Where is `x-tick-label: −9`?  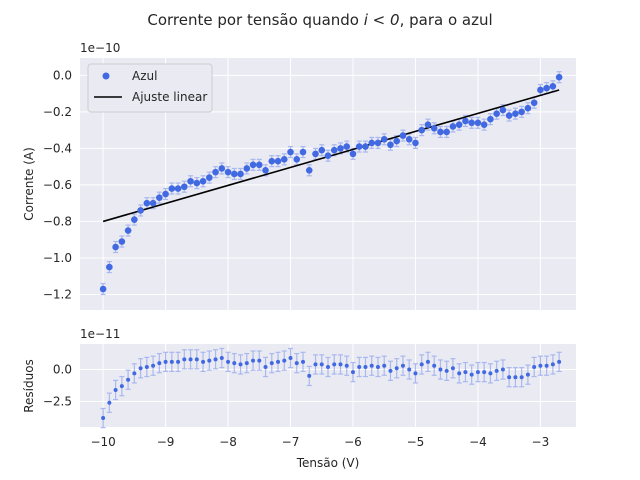 x-tick-label: −9 is located at coordinates (166, 442).